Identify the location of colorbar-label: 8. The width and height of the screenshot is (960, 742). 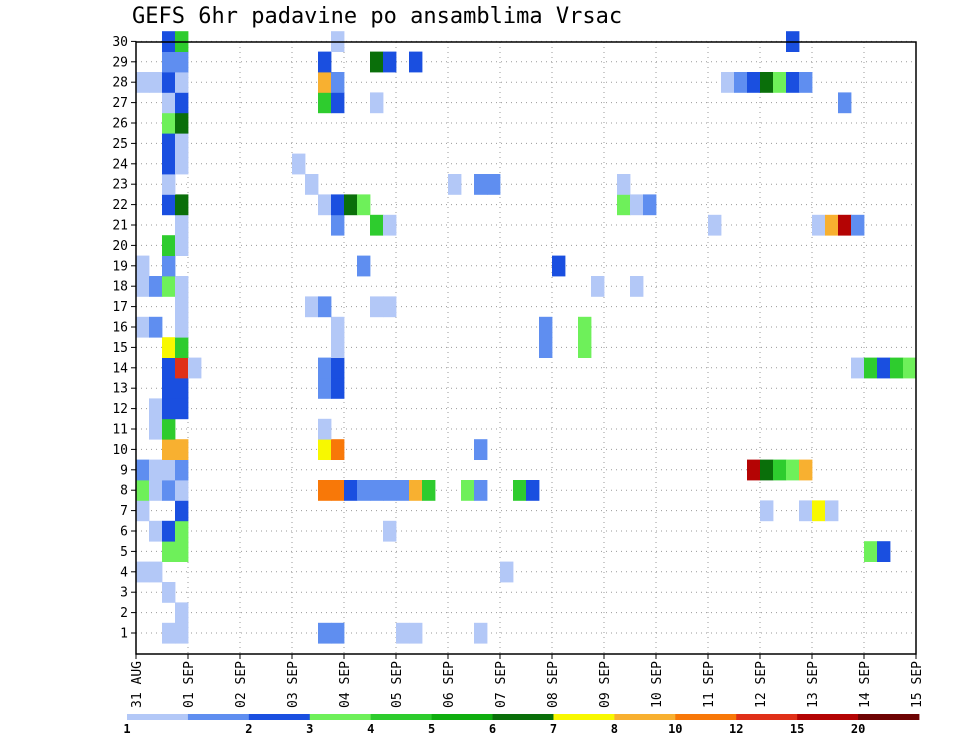
(614, 729).